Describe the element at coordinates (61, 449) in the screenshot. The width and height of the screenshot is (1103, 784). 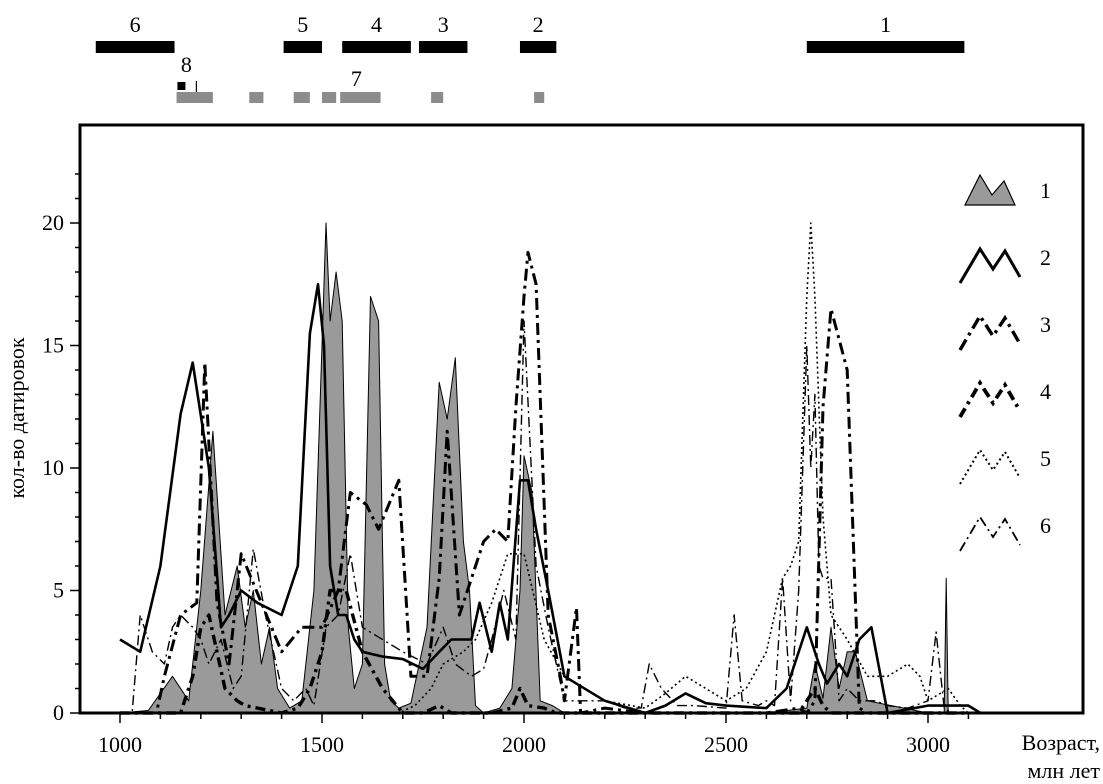
I see `y-axis-ticks: 0 5 10 15 20` at that location.